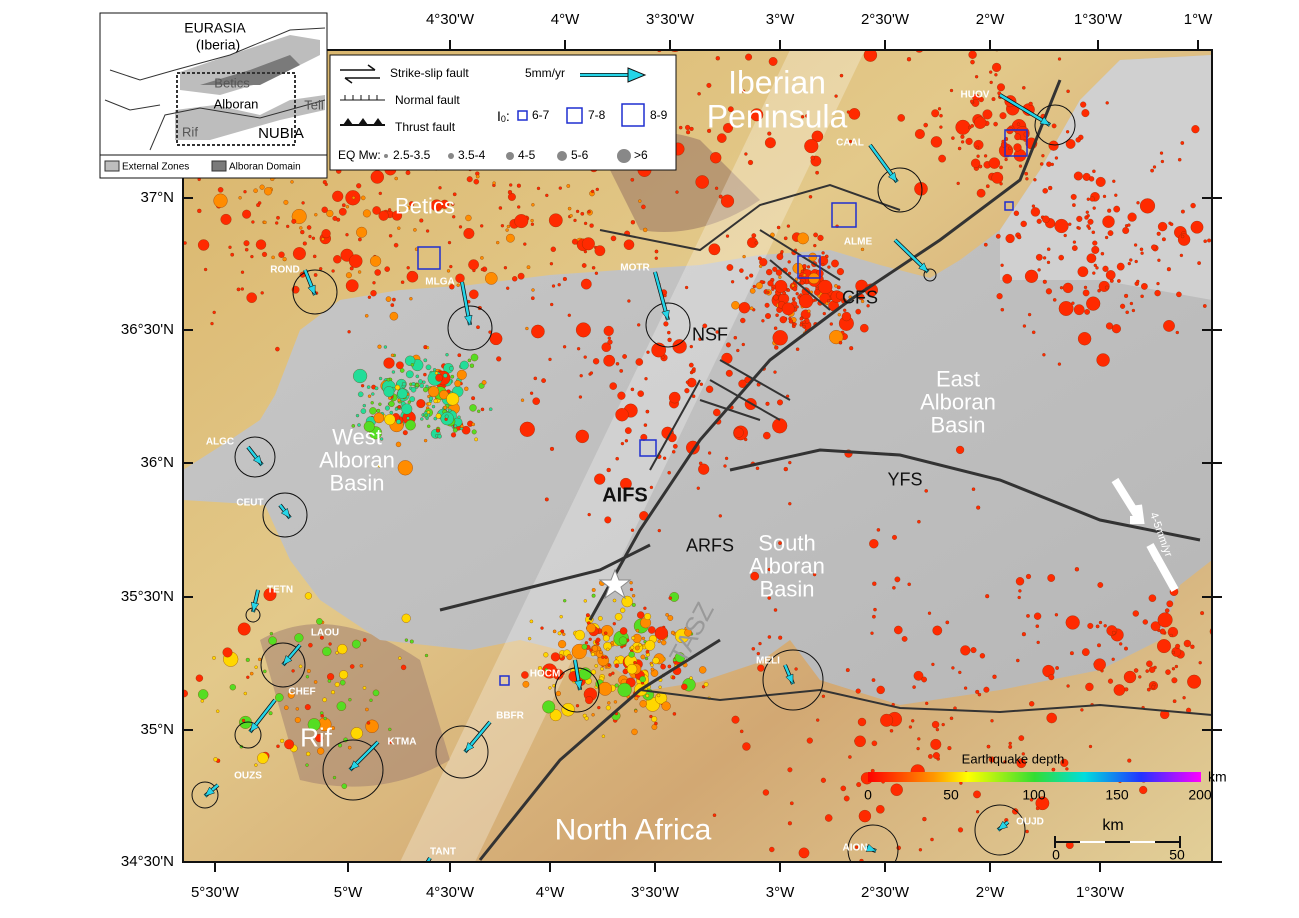 The width and height of the screenshot is (1299, 918). Describe the element at coordinates (1034, 777) in the screenshot. I see `colorbar-ramp` at that location.